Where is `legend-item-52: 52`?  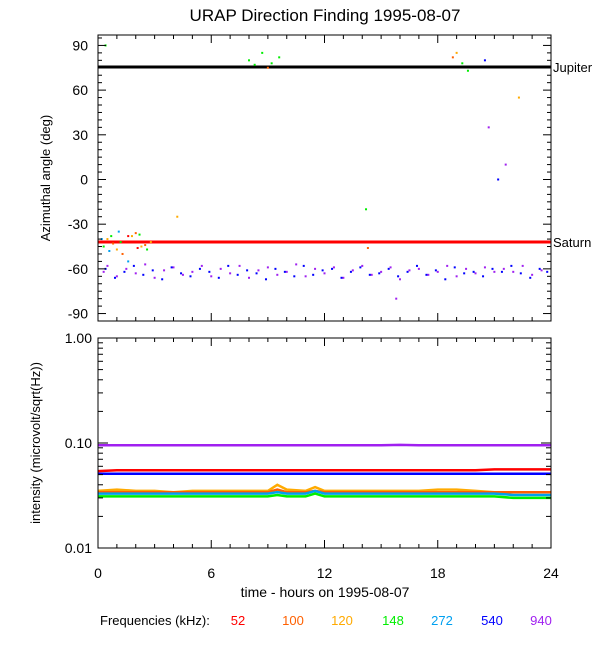 legend-item-52: 52 is located at coordinates (238, 620).